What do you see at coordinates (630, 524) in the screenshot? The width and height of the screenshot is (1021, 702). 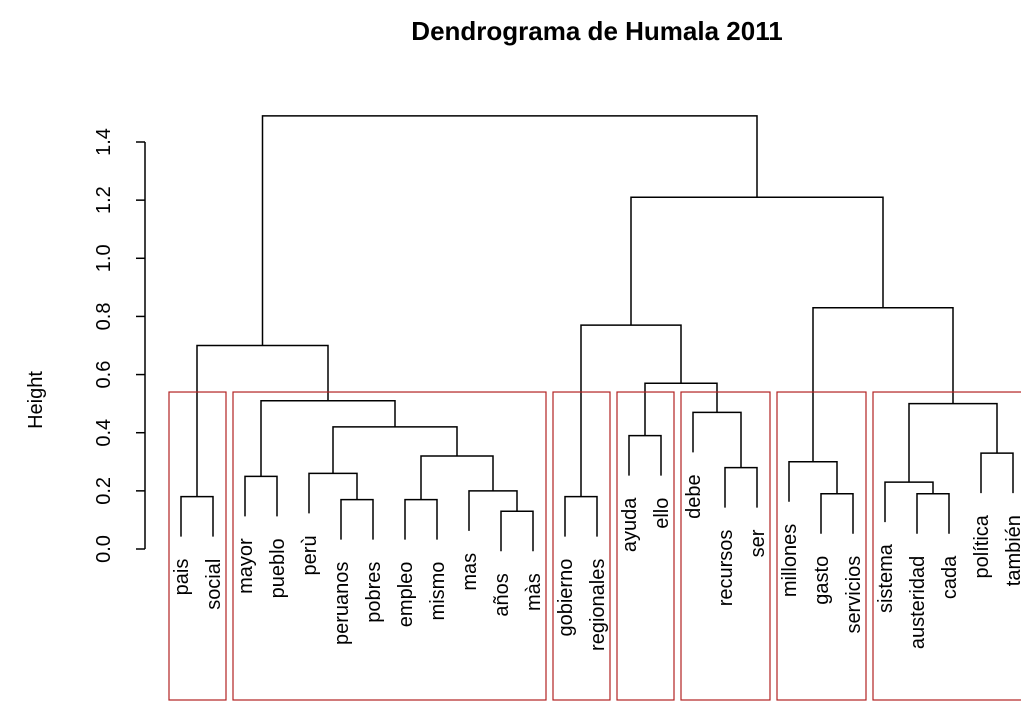 I see `leaf-label: ayuda` at bounding box center [630, 524].